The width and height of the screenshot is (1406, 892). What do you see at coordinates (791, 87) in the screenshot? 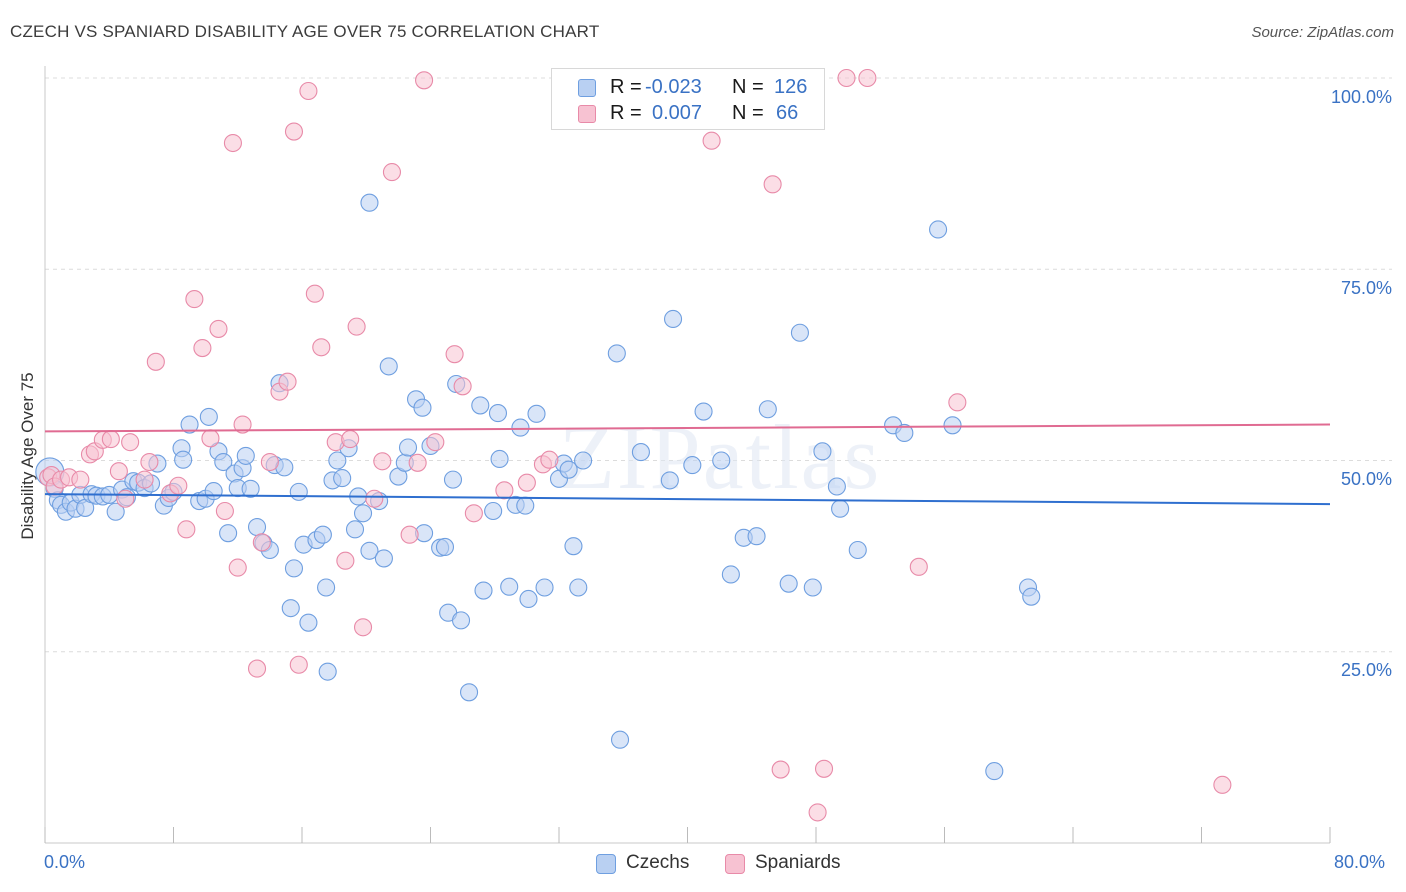
I see `legend-n-value: 126` at bounding box center [791, 87].